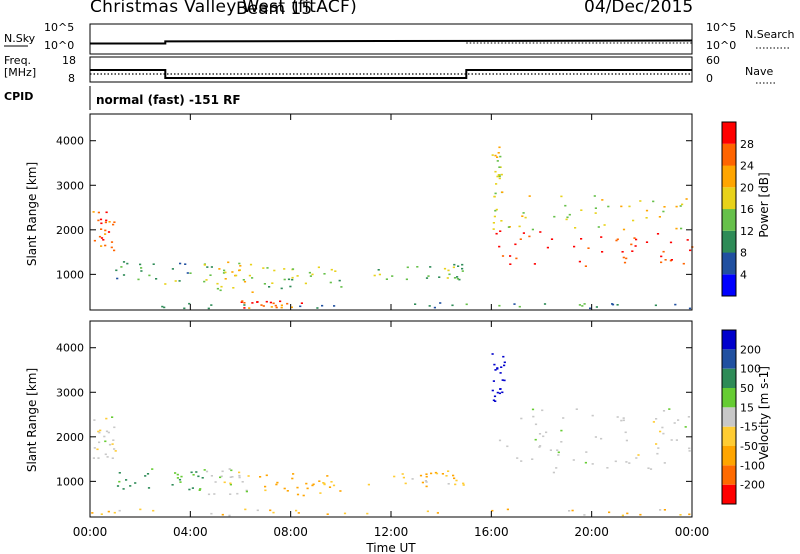  I want to click on freq-series, so click(391, 74).